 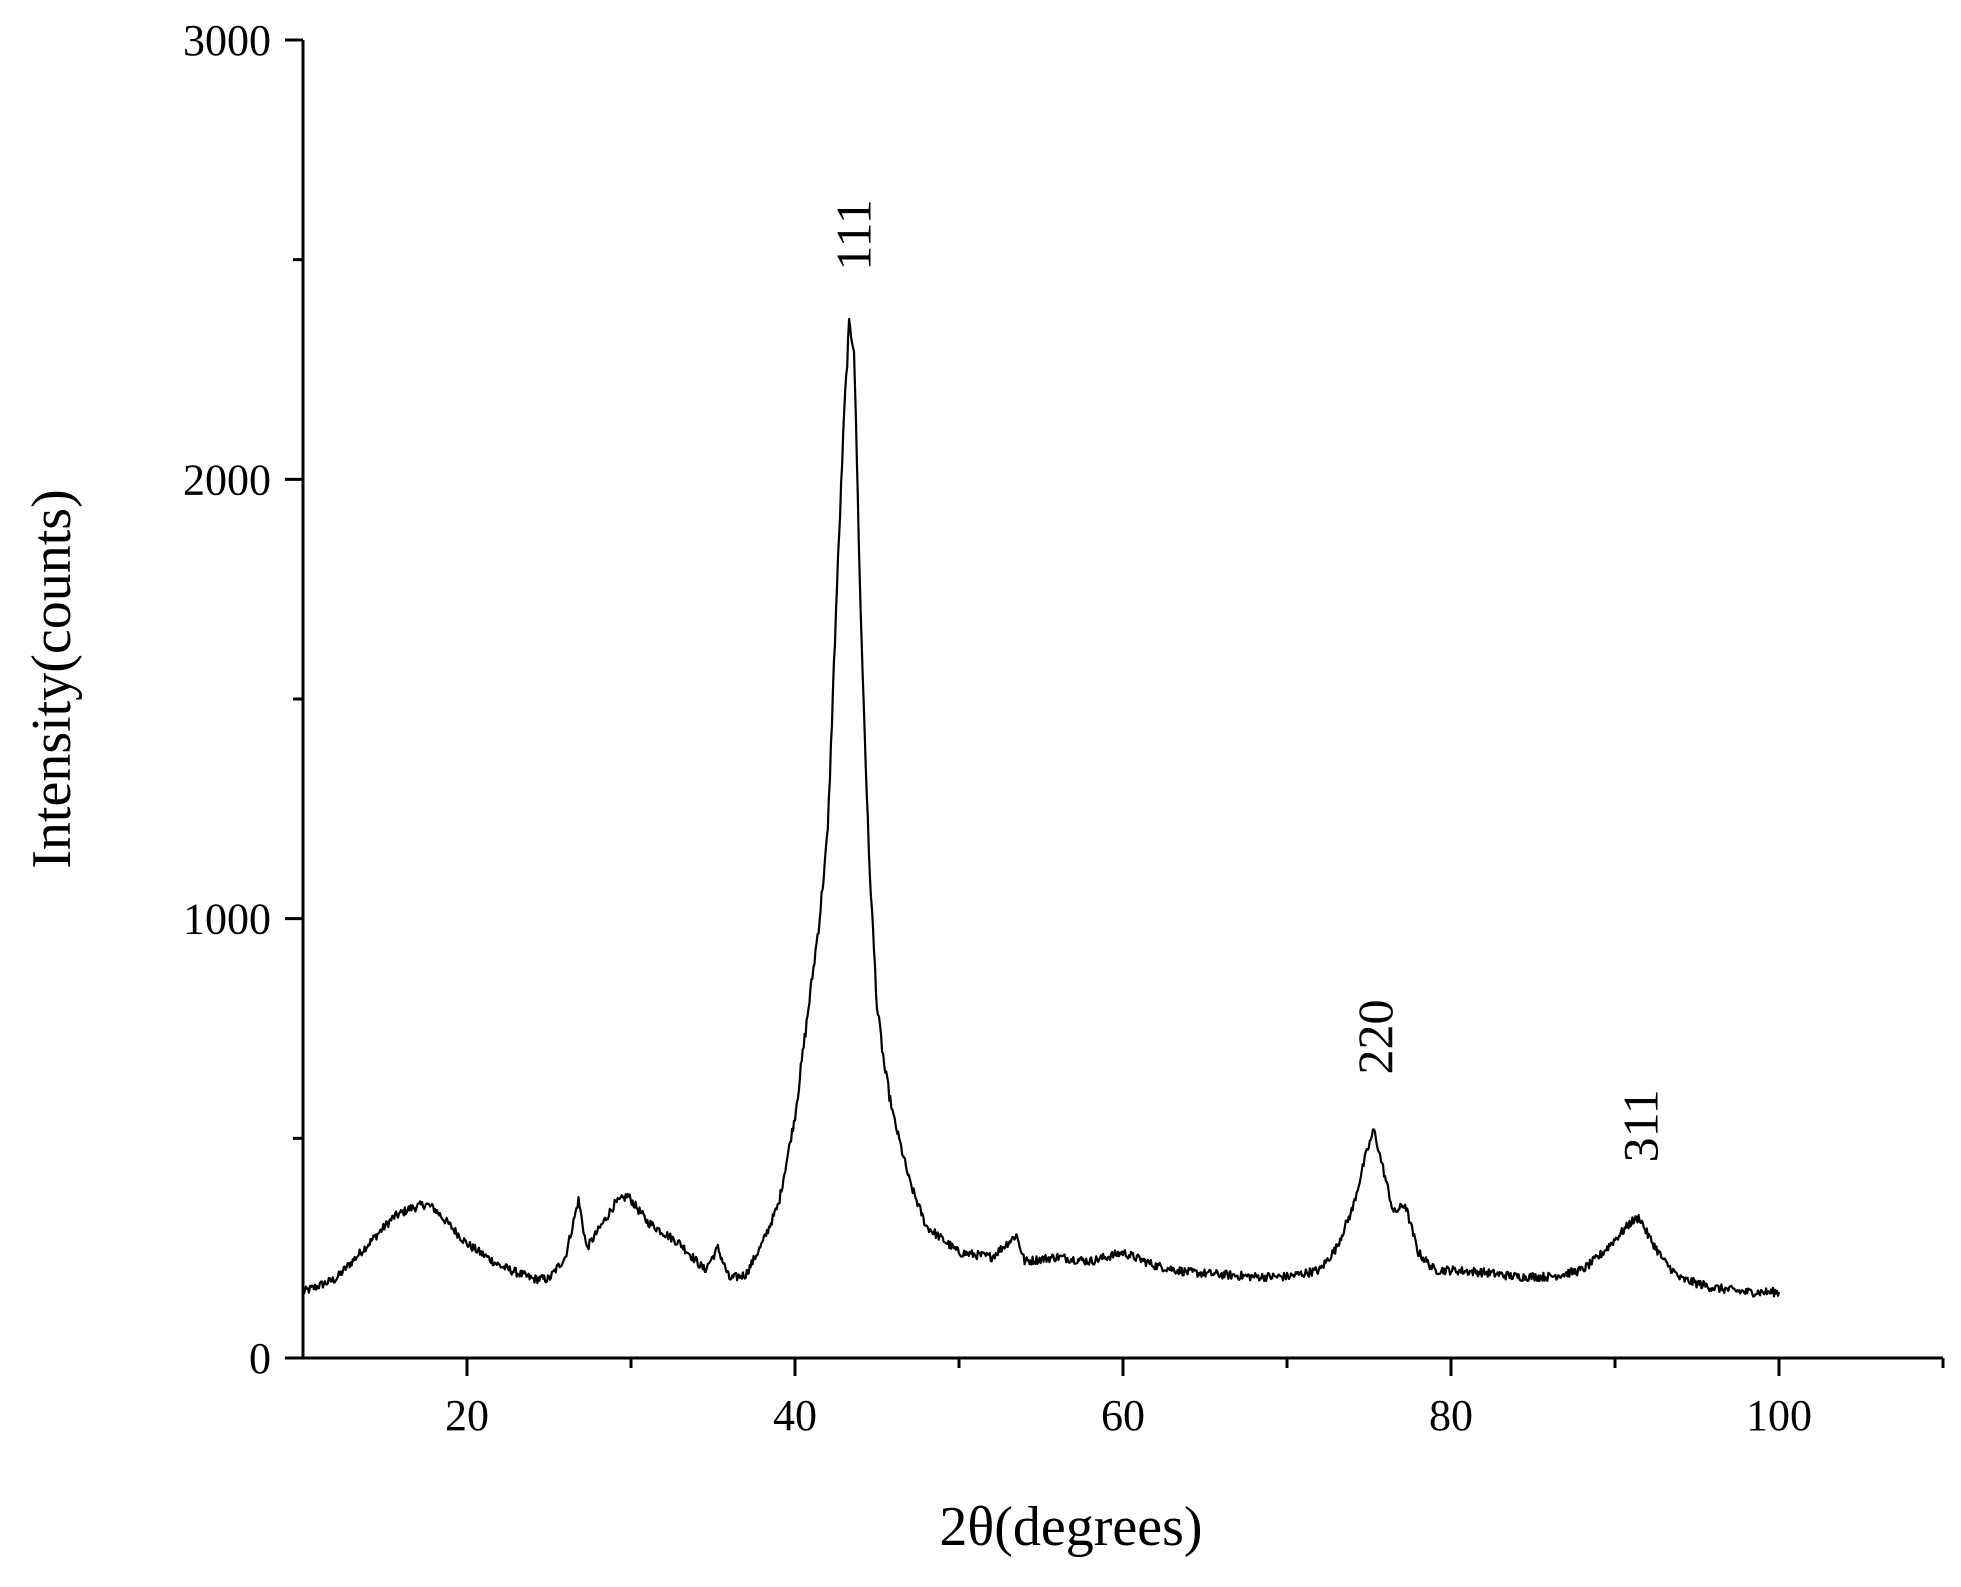 What do you see at coordinates (467, 1415) in the screenshot?
I see `x-tick-label: 20` at bounding box center [467, 1415].